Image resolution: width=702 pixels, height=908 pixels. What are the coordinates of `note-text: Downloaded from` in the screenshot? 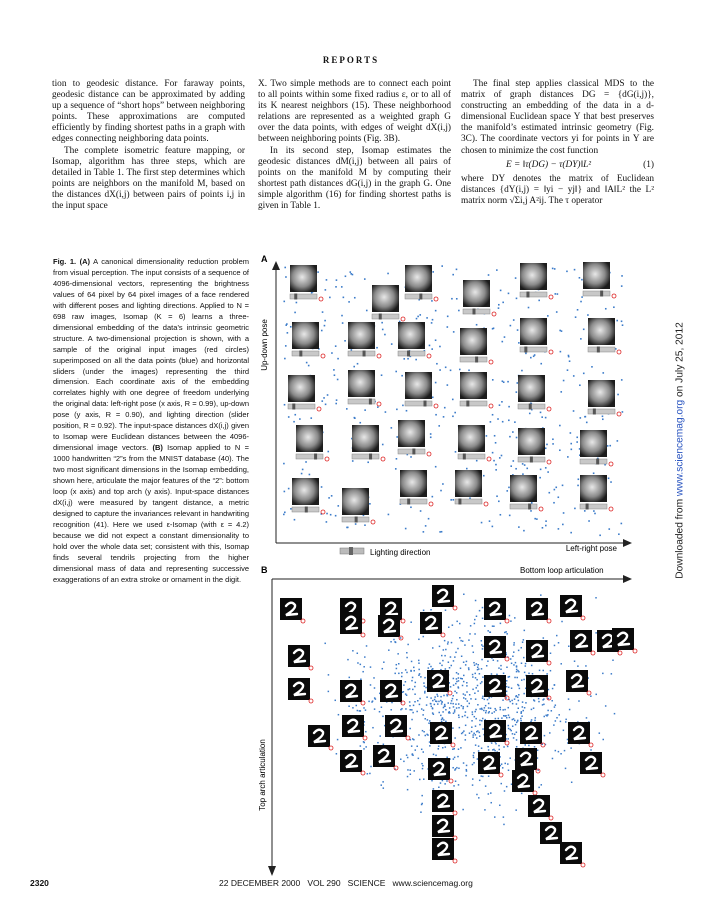 It's located at (680, 538).